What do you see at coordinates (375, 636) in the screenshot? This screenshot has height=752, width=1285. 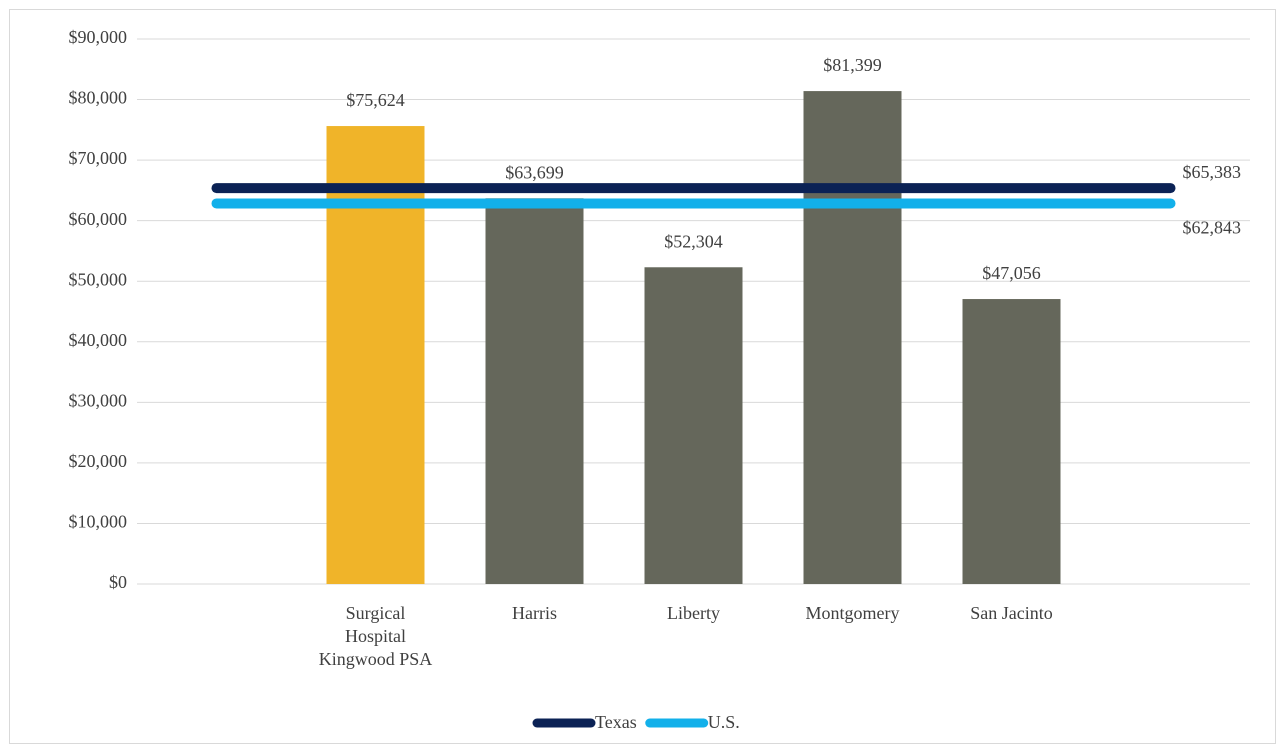 I see `x-tick-label: Surgical Hospital Kingwood PSA` at bounding box center [375, 636].